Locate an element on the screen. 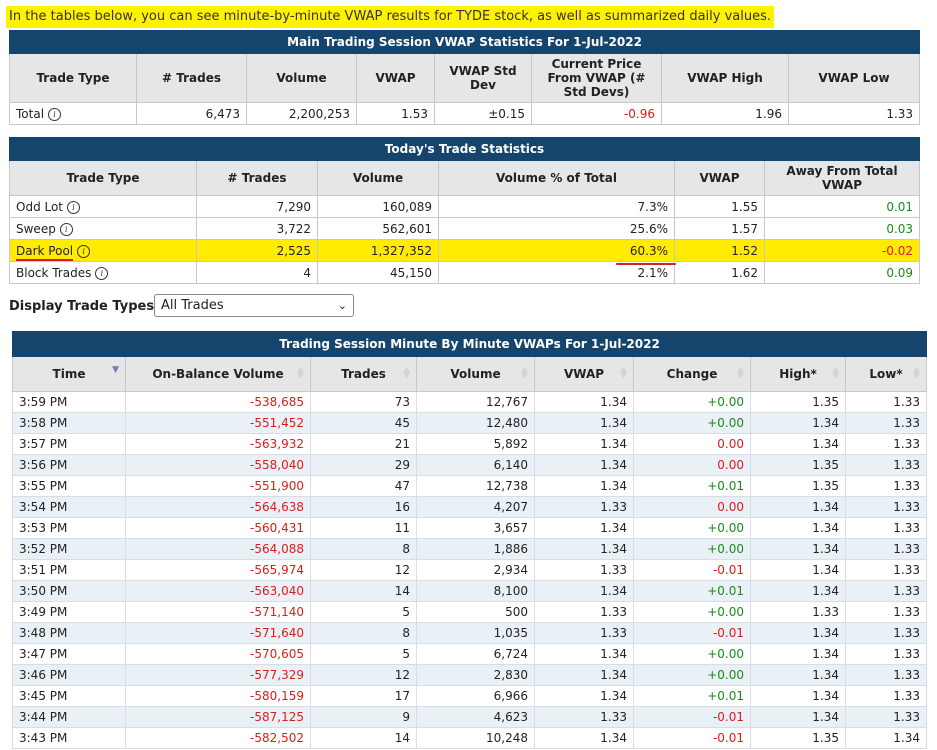 The width and height of the screenshot is (937, 750). col-time: Time ▼ is located at coordinates (69, 374).